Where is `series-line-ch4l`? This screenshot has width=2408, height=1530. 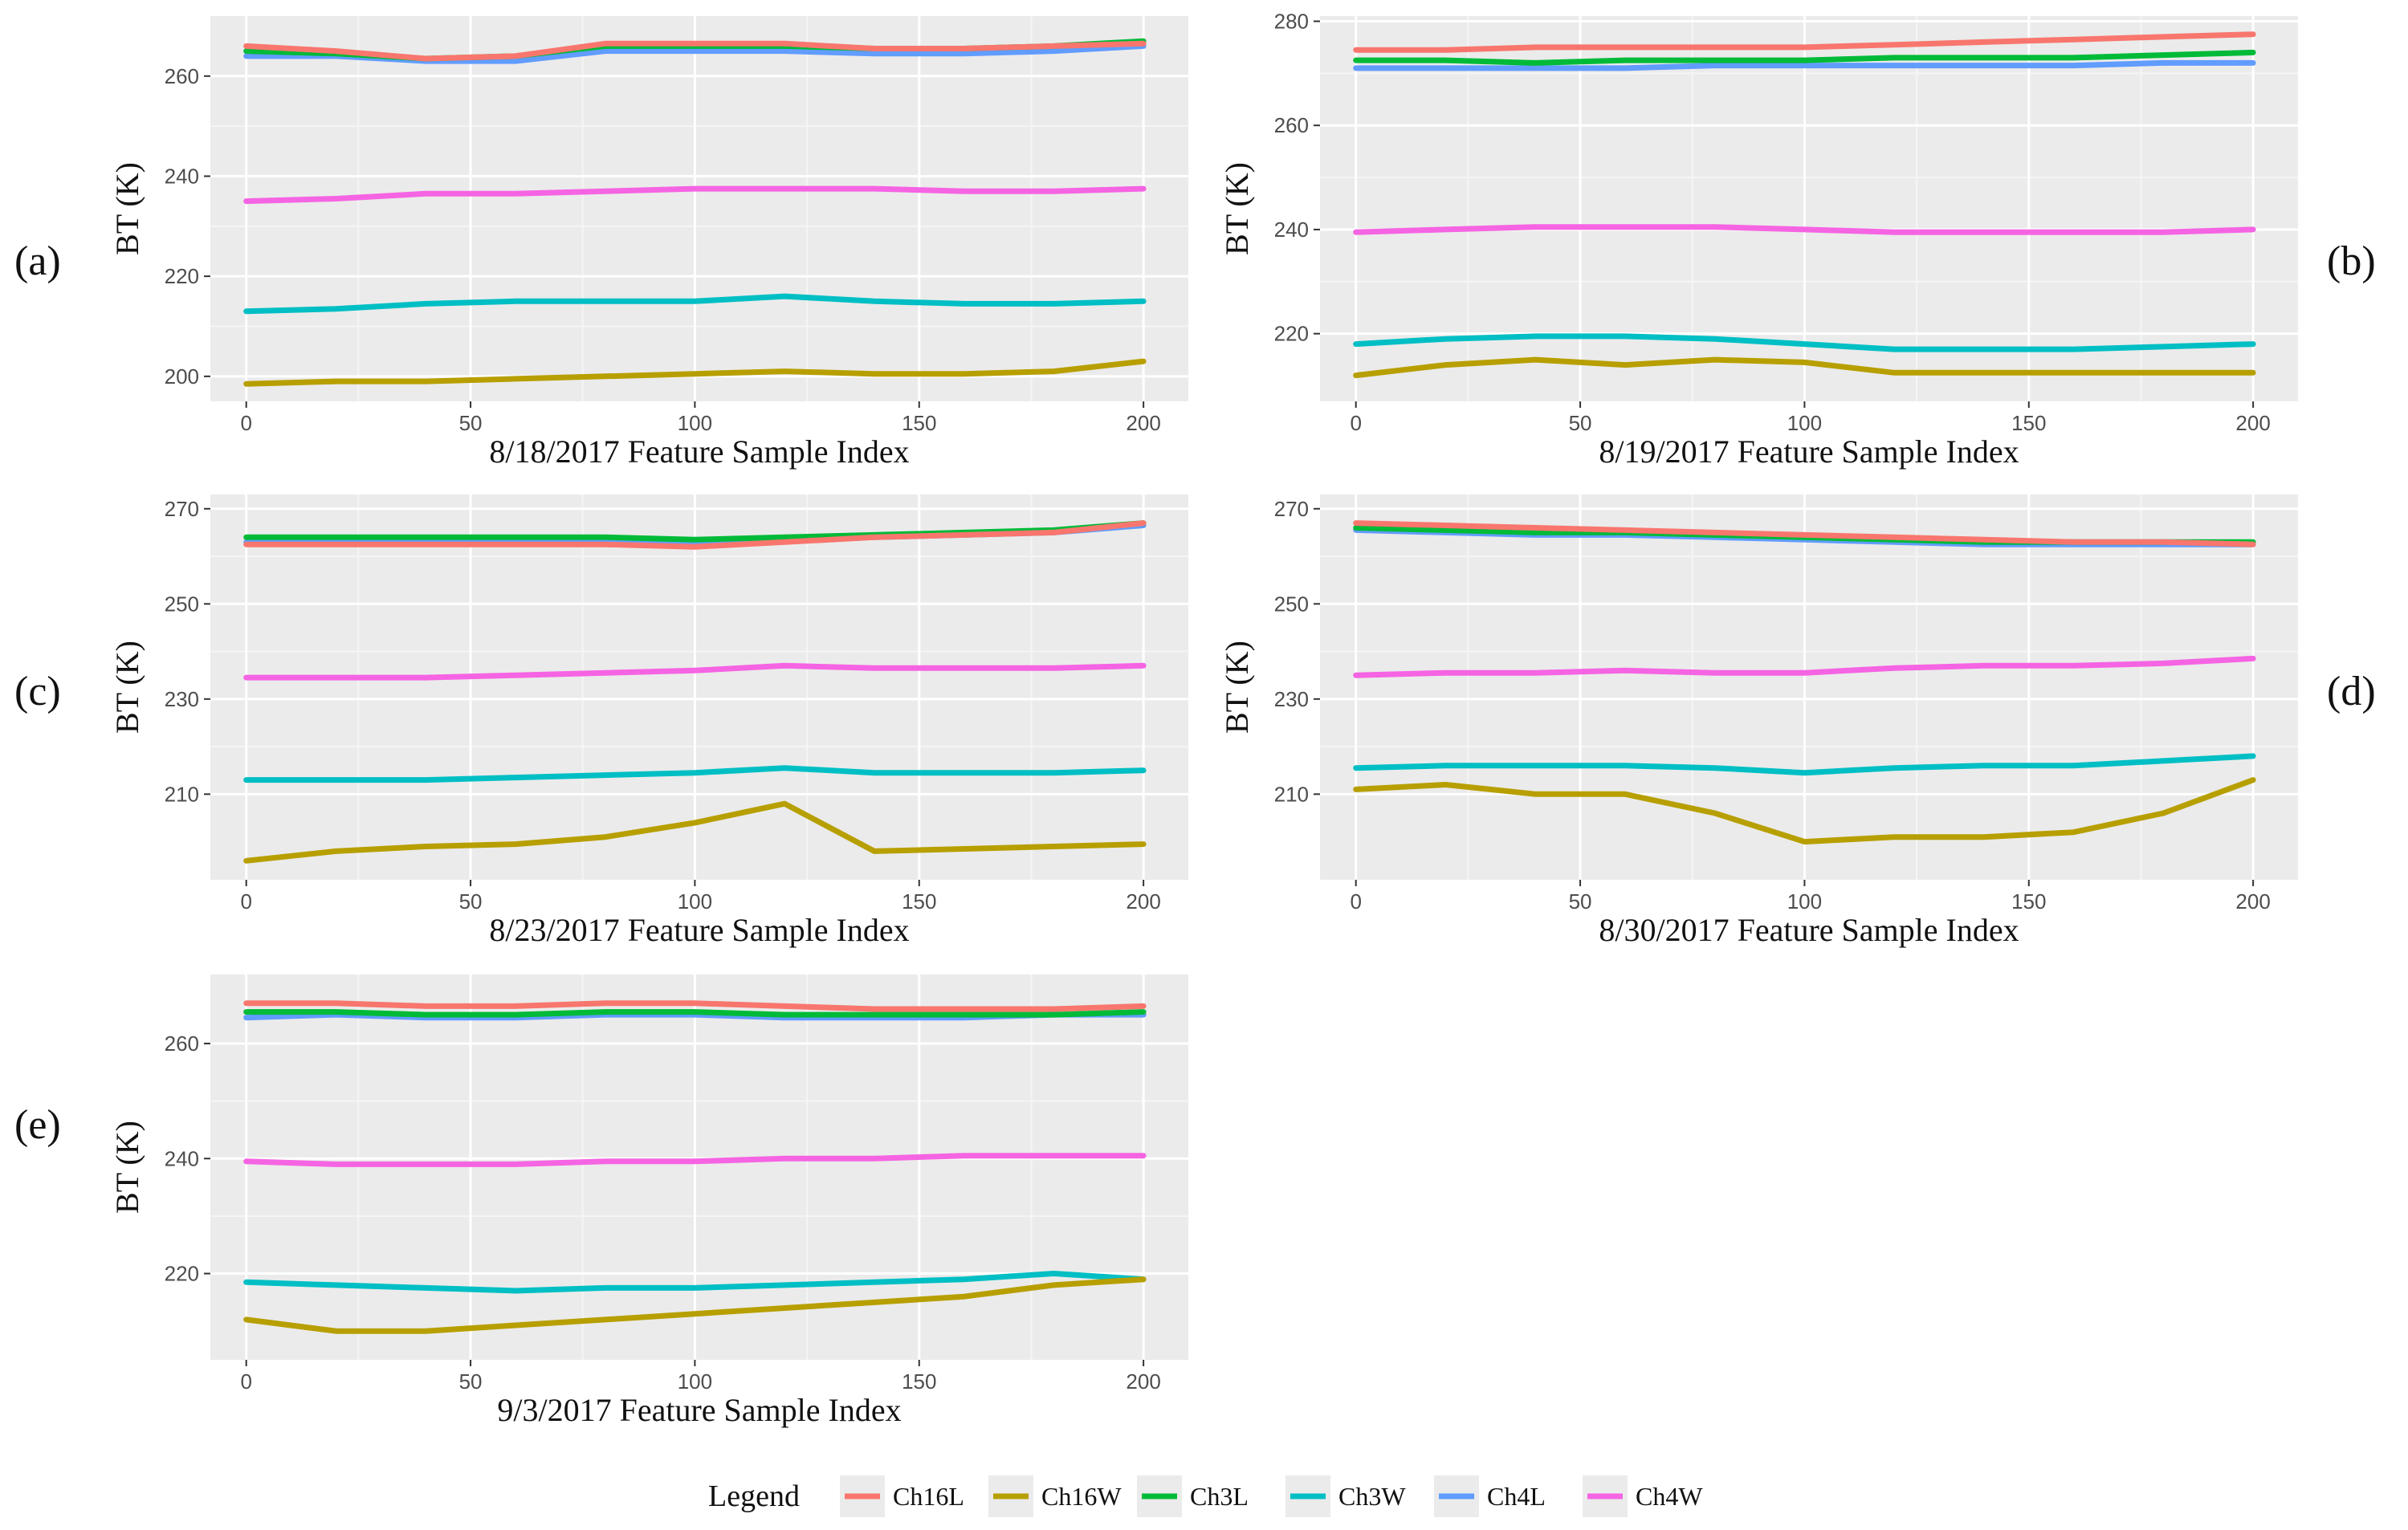 series-line-ch4l is located at coordinates (1804, 65).